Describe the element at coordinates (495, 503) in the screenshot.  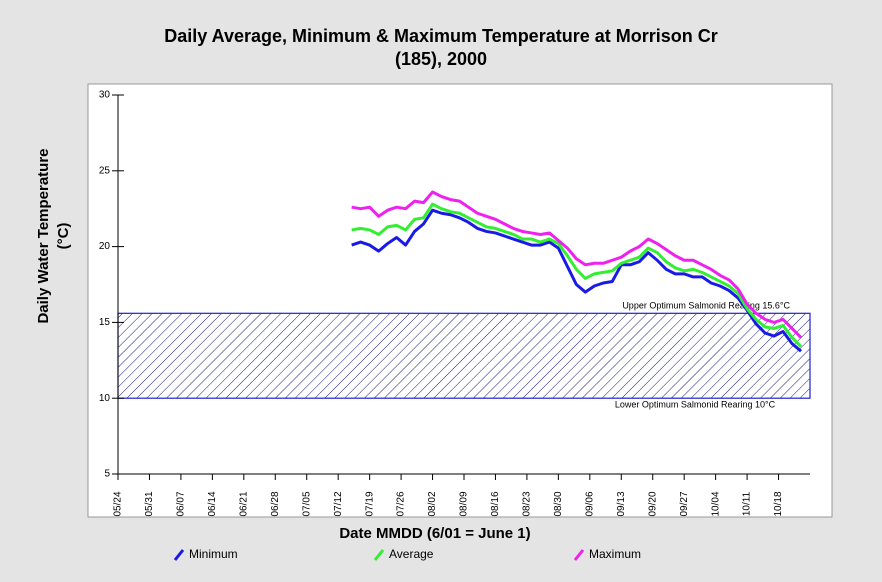
I see `x-tick-label: 08/16` at that location.